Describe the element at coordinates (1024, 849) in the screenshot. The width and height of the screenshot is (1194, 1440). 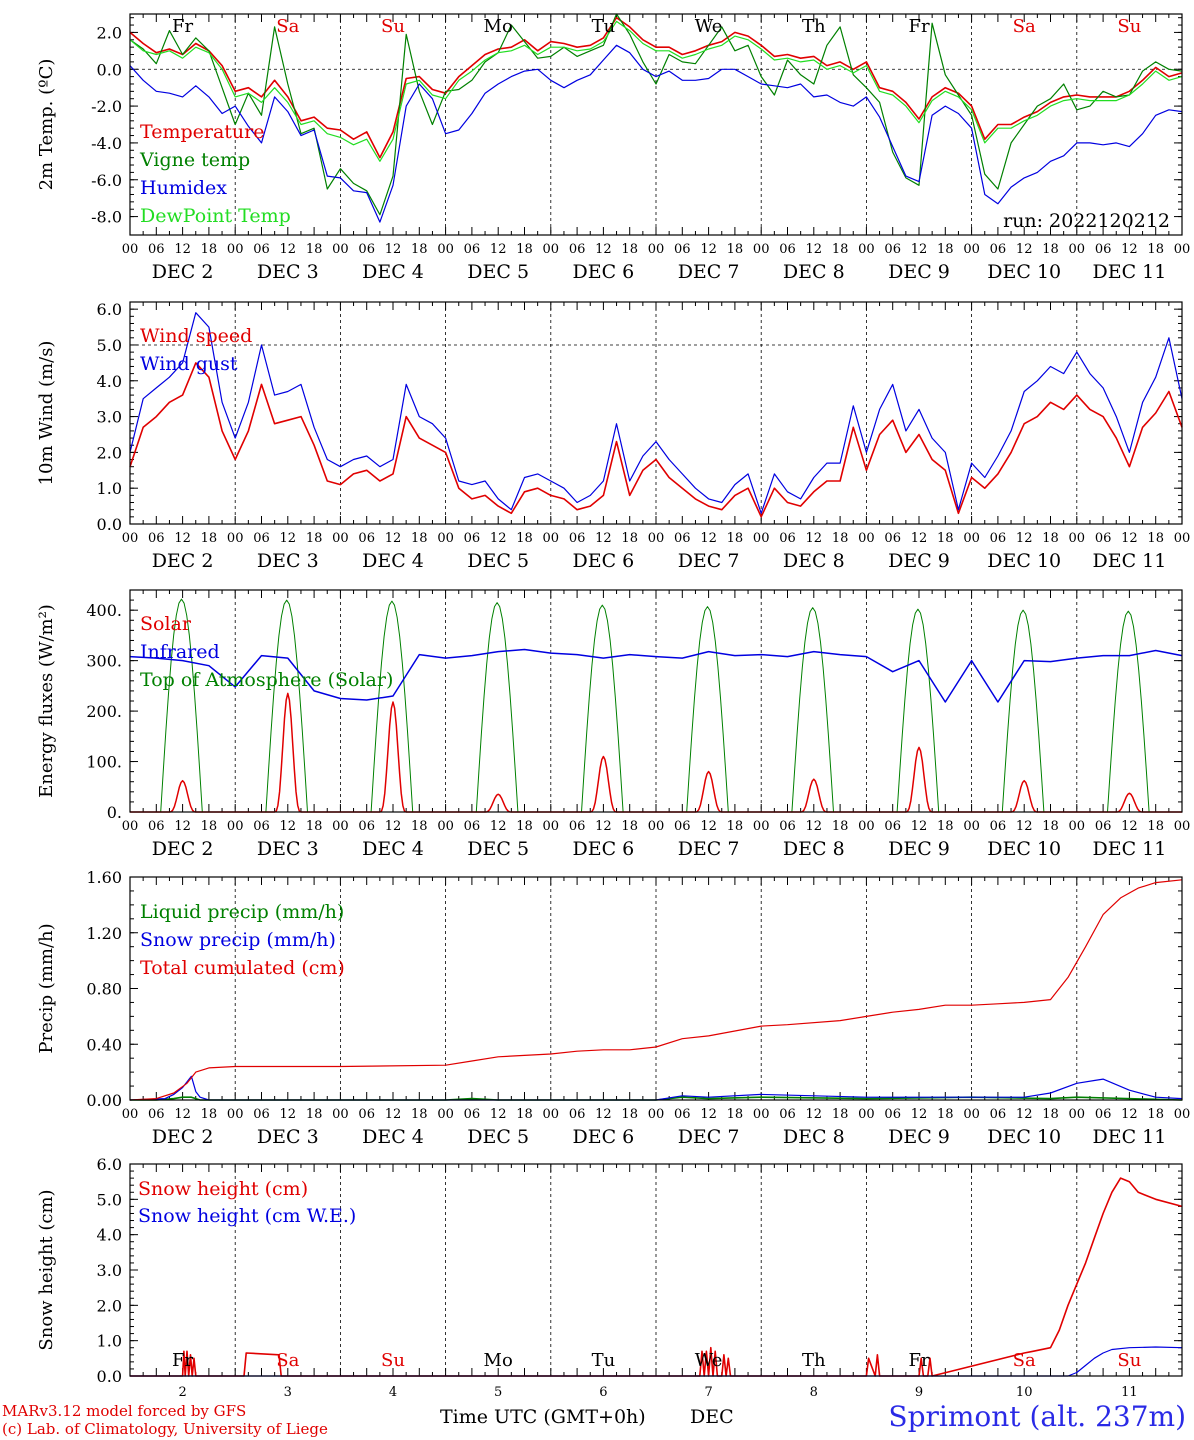
I see `x-date-label: DEC 10` at that location.